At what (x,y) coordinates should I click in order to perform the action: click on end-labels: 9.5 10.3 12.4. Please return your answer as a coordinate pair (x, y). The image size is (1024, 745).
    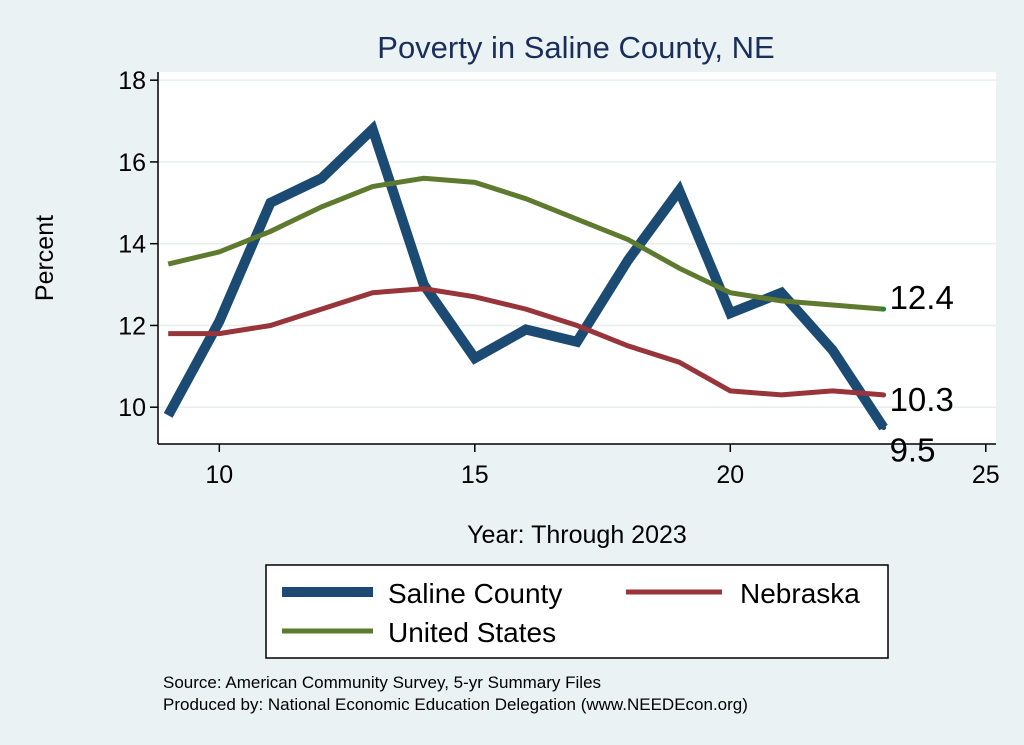
    Looking at the image, I should click on (922, 374).